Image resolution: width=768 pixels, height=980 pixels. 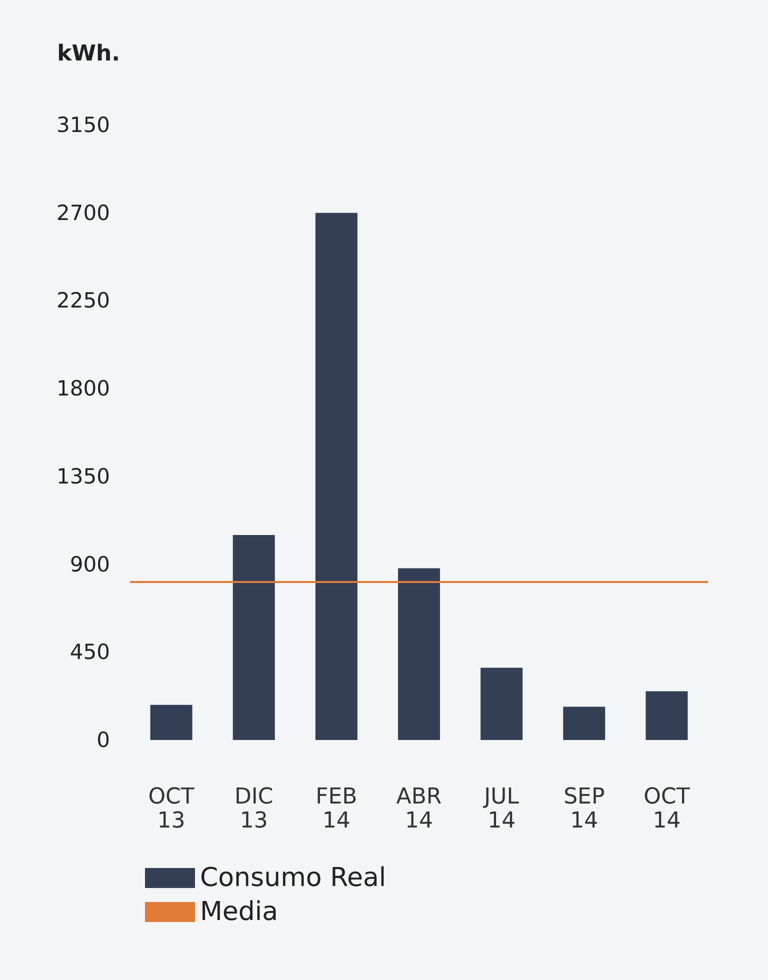 What do you see at coordinates (88, 54) in the screenshot?
I see `y-axis-title: kWh.` at bounding box center [88, 54].